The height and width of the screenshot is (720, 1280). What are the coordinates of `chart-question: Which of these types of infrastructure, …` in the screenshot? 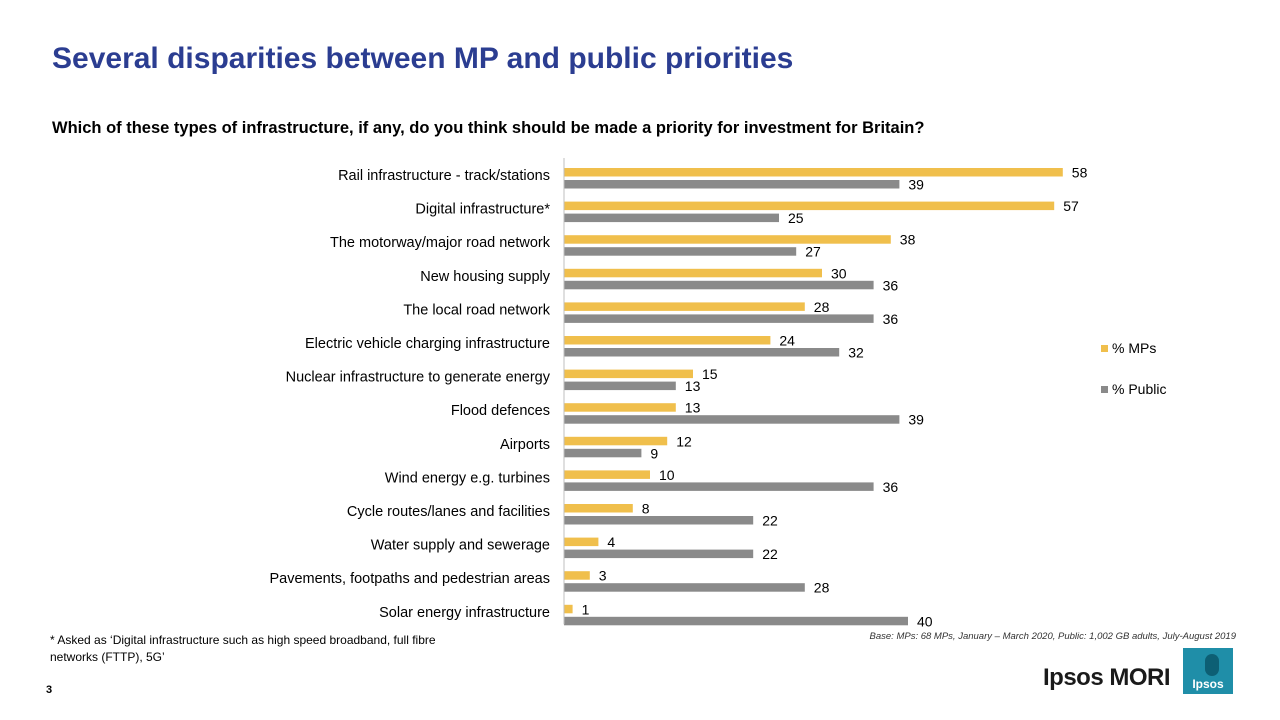 It's located at (488, 128).